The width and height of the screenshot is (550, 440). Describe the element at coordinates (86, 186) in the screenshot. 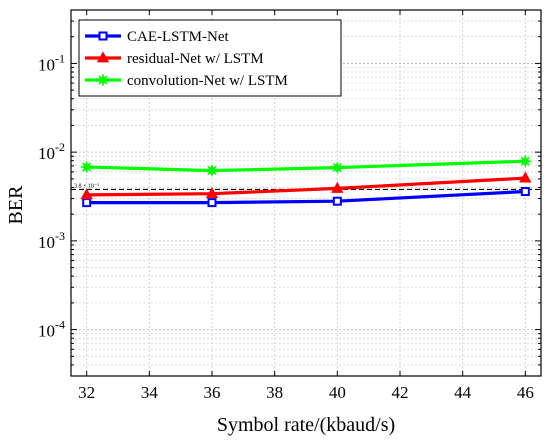

I see `threshold-label: 3.8 × 10⁻³` at that location.